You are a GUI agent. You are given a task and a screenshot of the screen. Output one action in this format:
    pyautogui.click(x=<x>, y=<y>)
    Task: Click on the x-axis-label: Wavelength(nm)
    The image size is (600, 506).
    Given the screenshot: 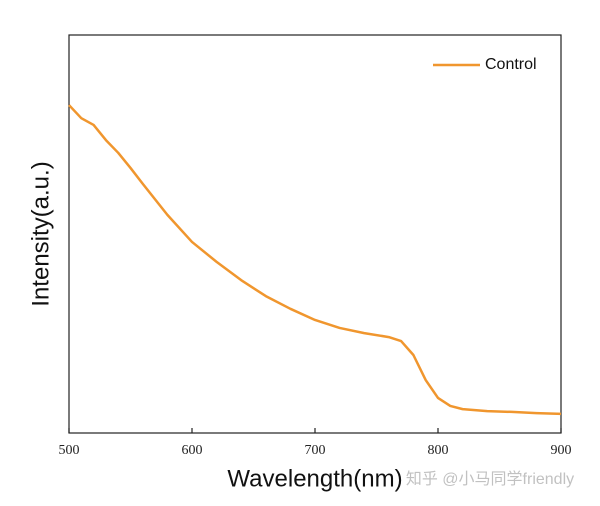 What is the action you would take?
    pyautogui.click(x=314, y=478)
    